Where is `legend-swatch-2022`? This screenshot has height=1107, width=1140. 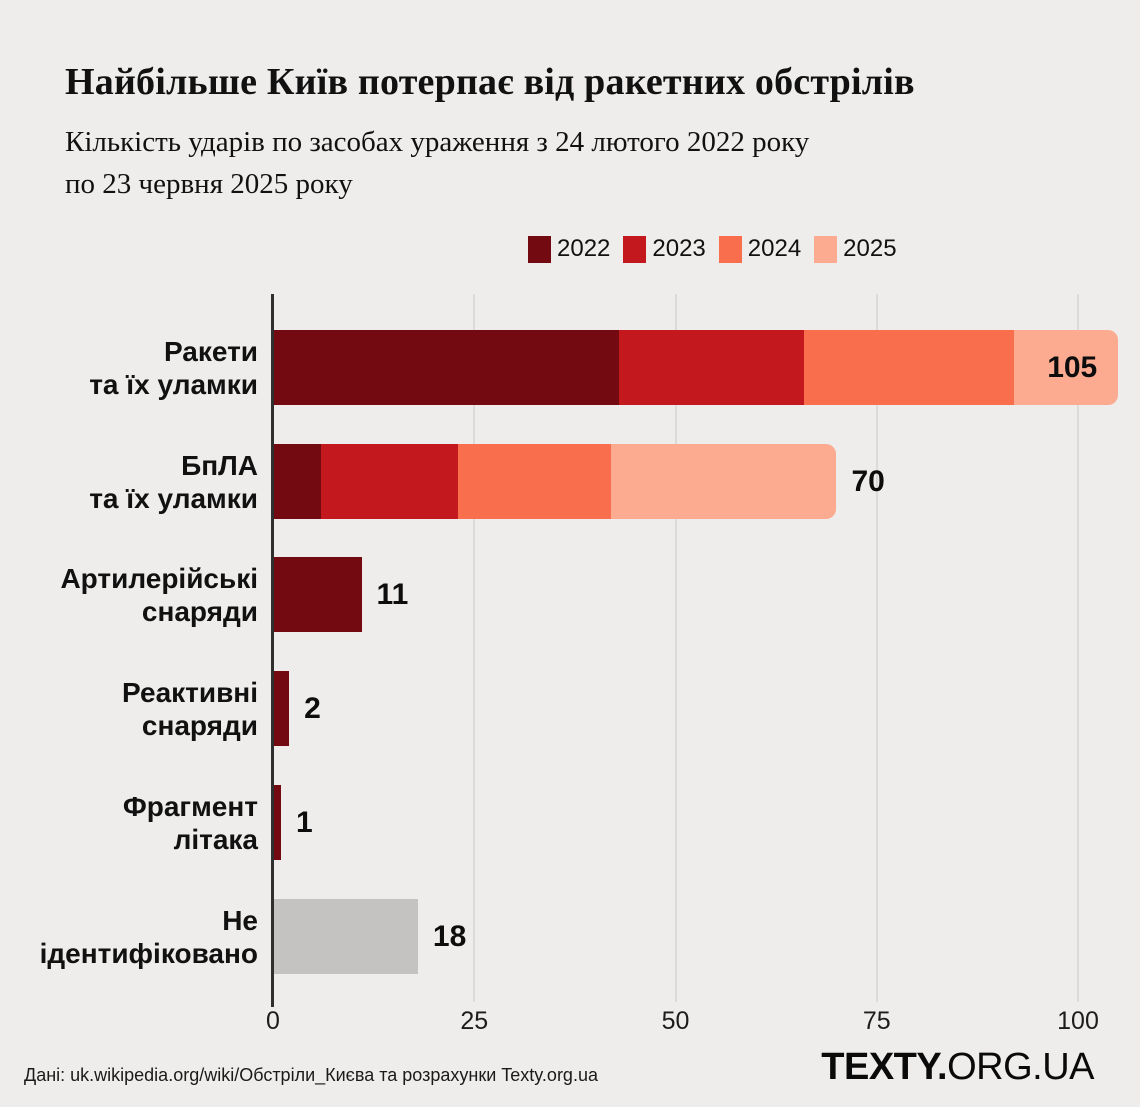
legend-swatch-2022 is located at coordinates (539, 249).